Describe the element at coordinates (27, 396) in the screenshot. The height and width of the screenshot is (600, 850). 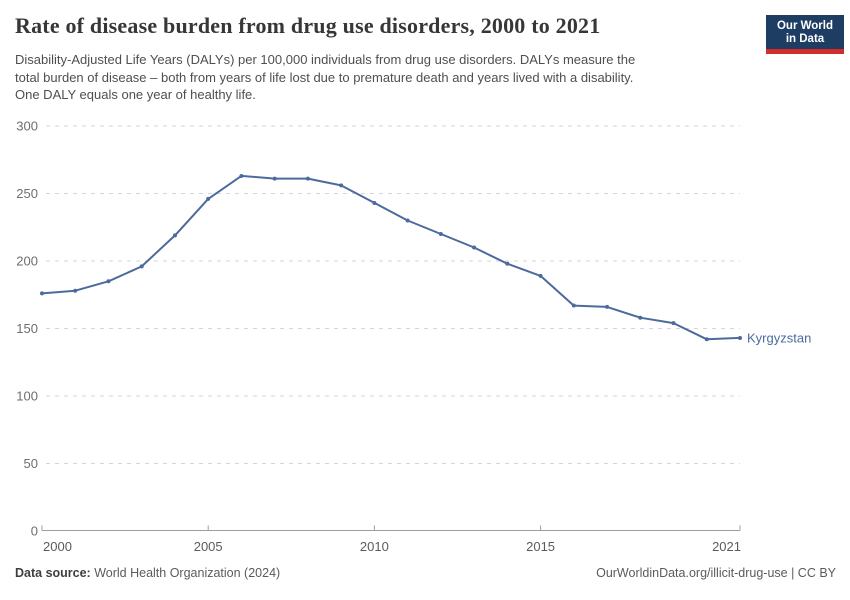
I see `y-tick-label: 100` at that location.